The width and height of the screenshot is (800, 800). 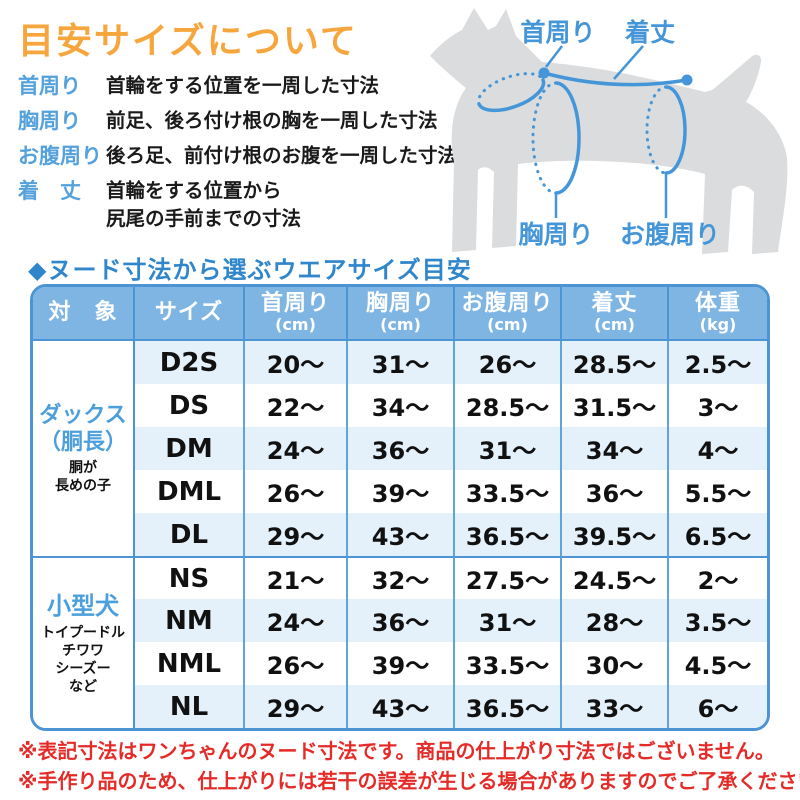 I want to click on group-sub-line: 胴が, so click(x=83, y=468).